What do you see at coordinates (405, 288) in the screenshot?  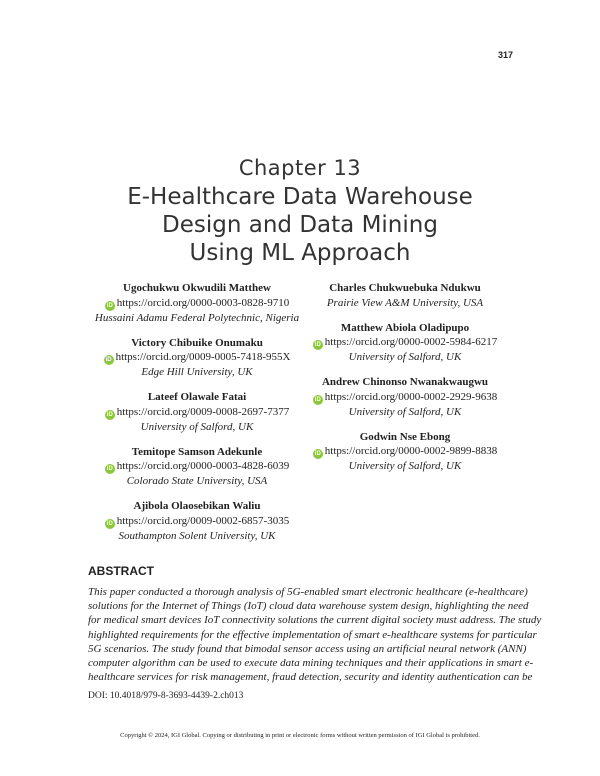 I see `author-name: Charles Chukwuebuka Ndukwu` at bounding box center [405, 288].